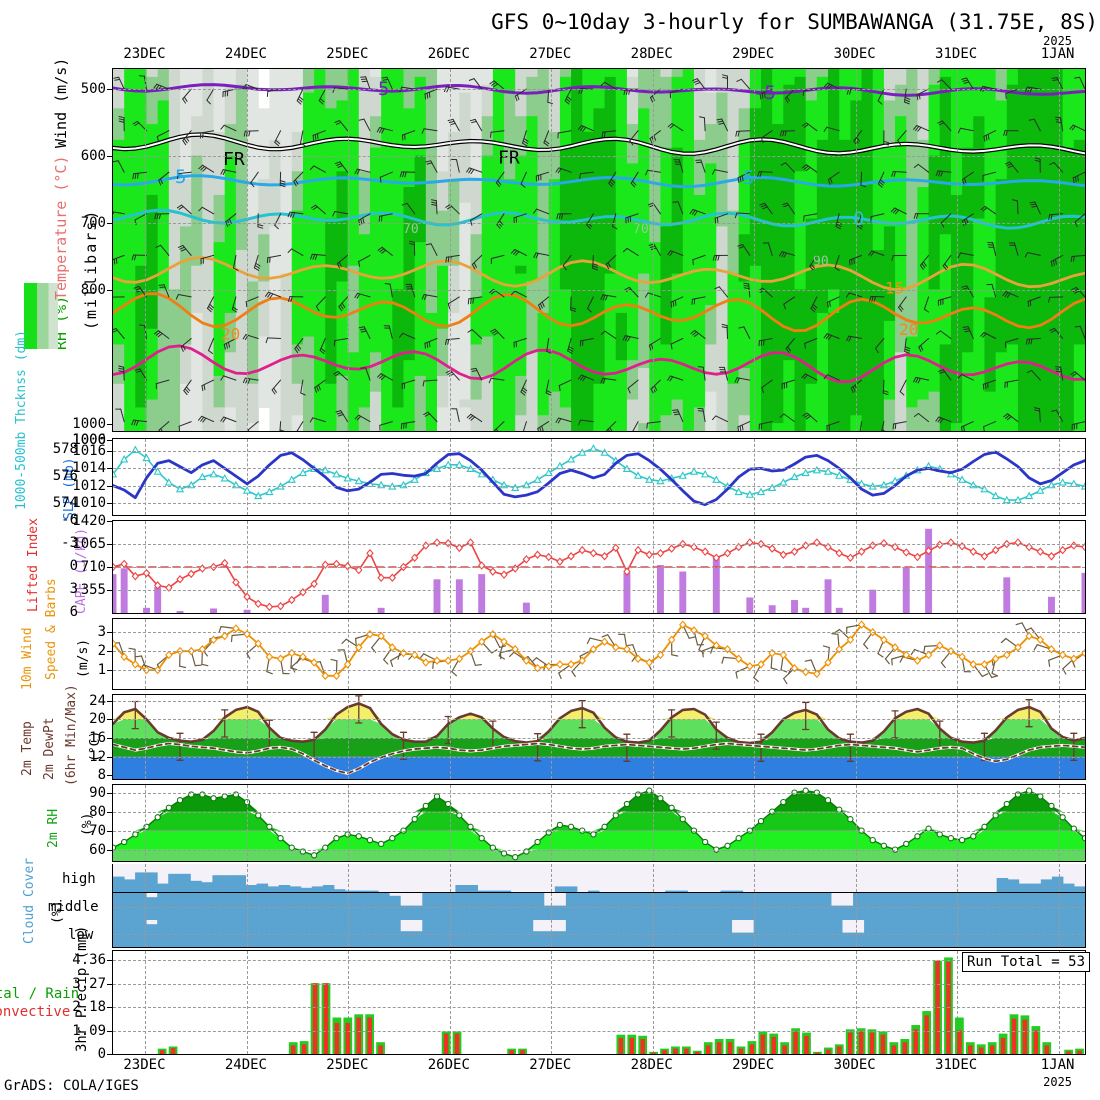  I want to click on li-tick-label: -6, so click(69, 520).